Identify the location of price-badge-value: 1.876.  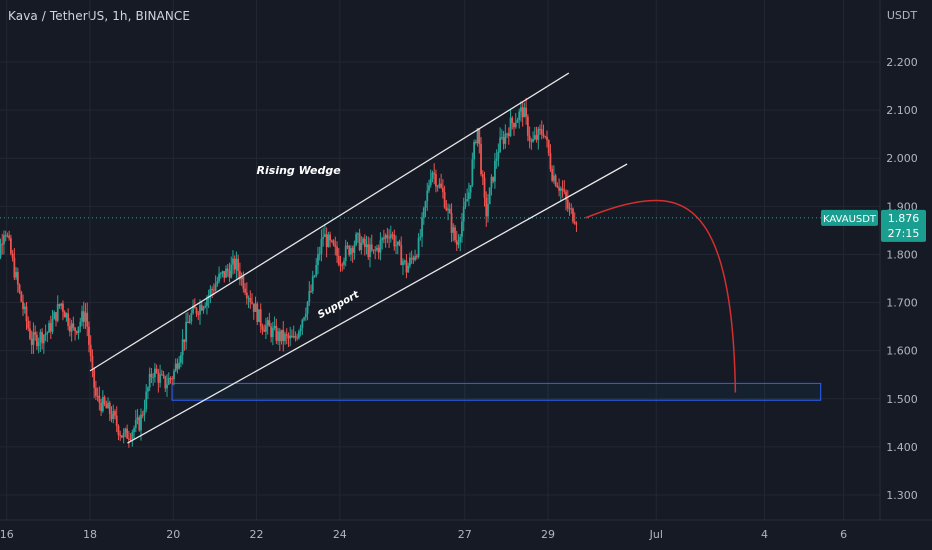
(904, 218).